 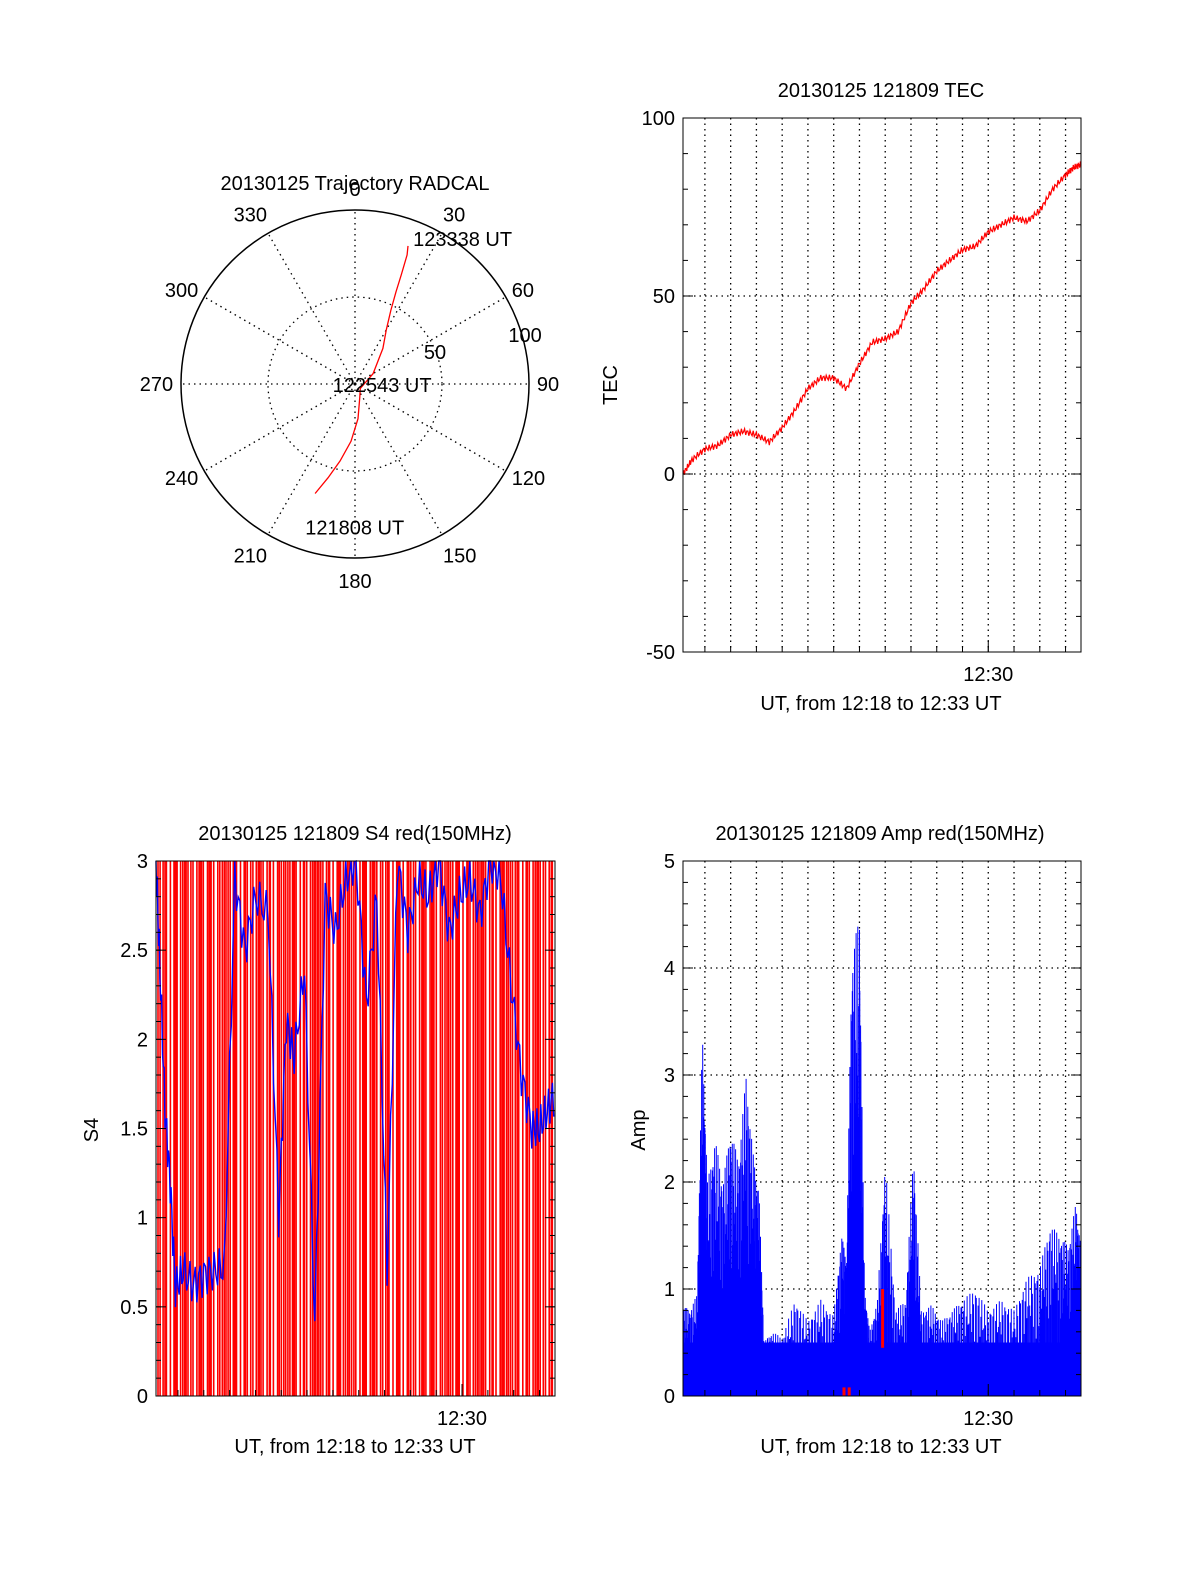 What do you see at coordinates (611, 385) in the screenshot?
I see `tec-ylabel: TEC` at bounding box center [611, 385].